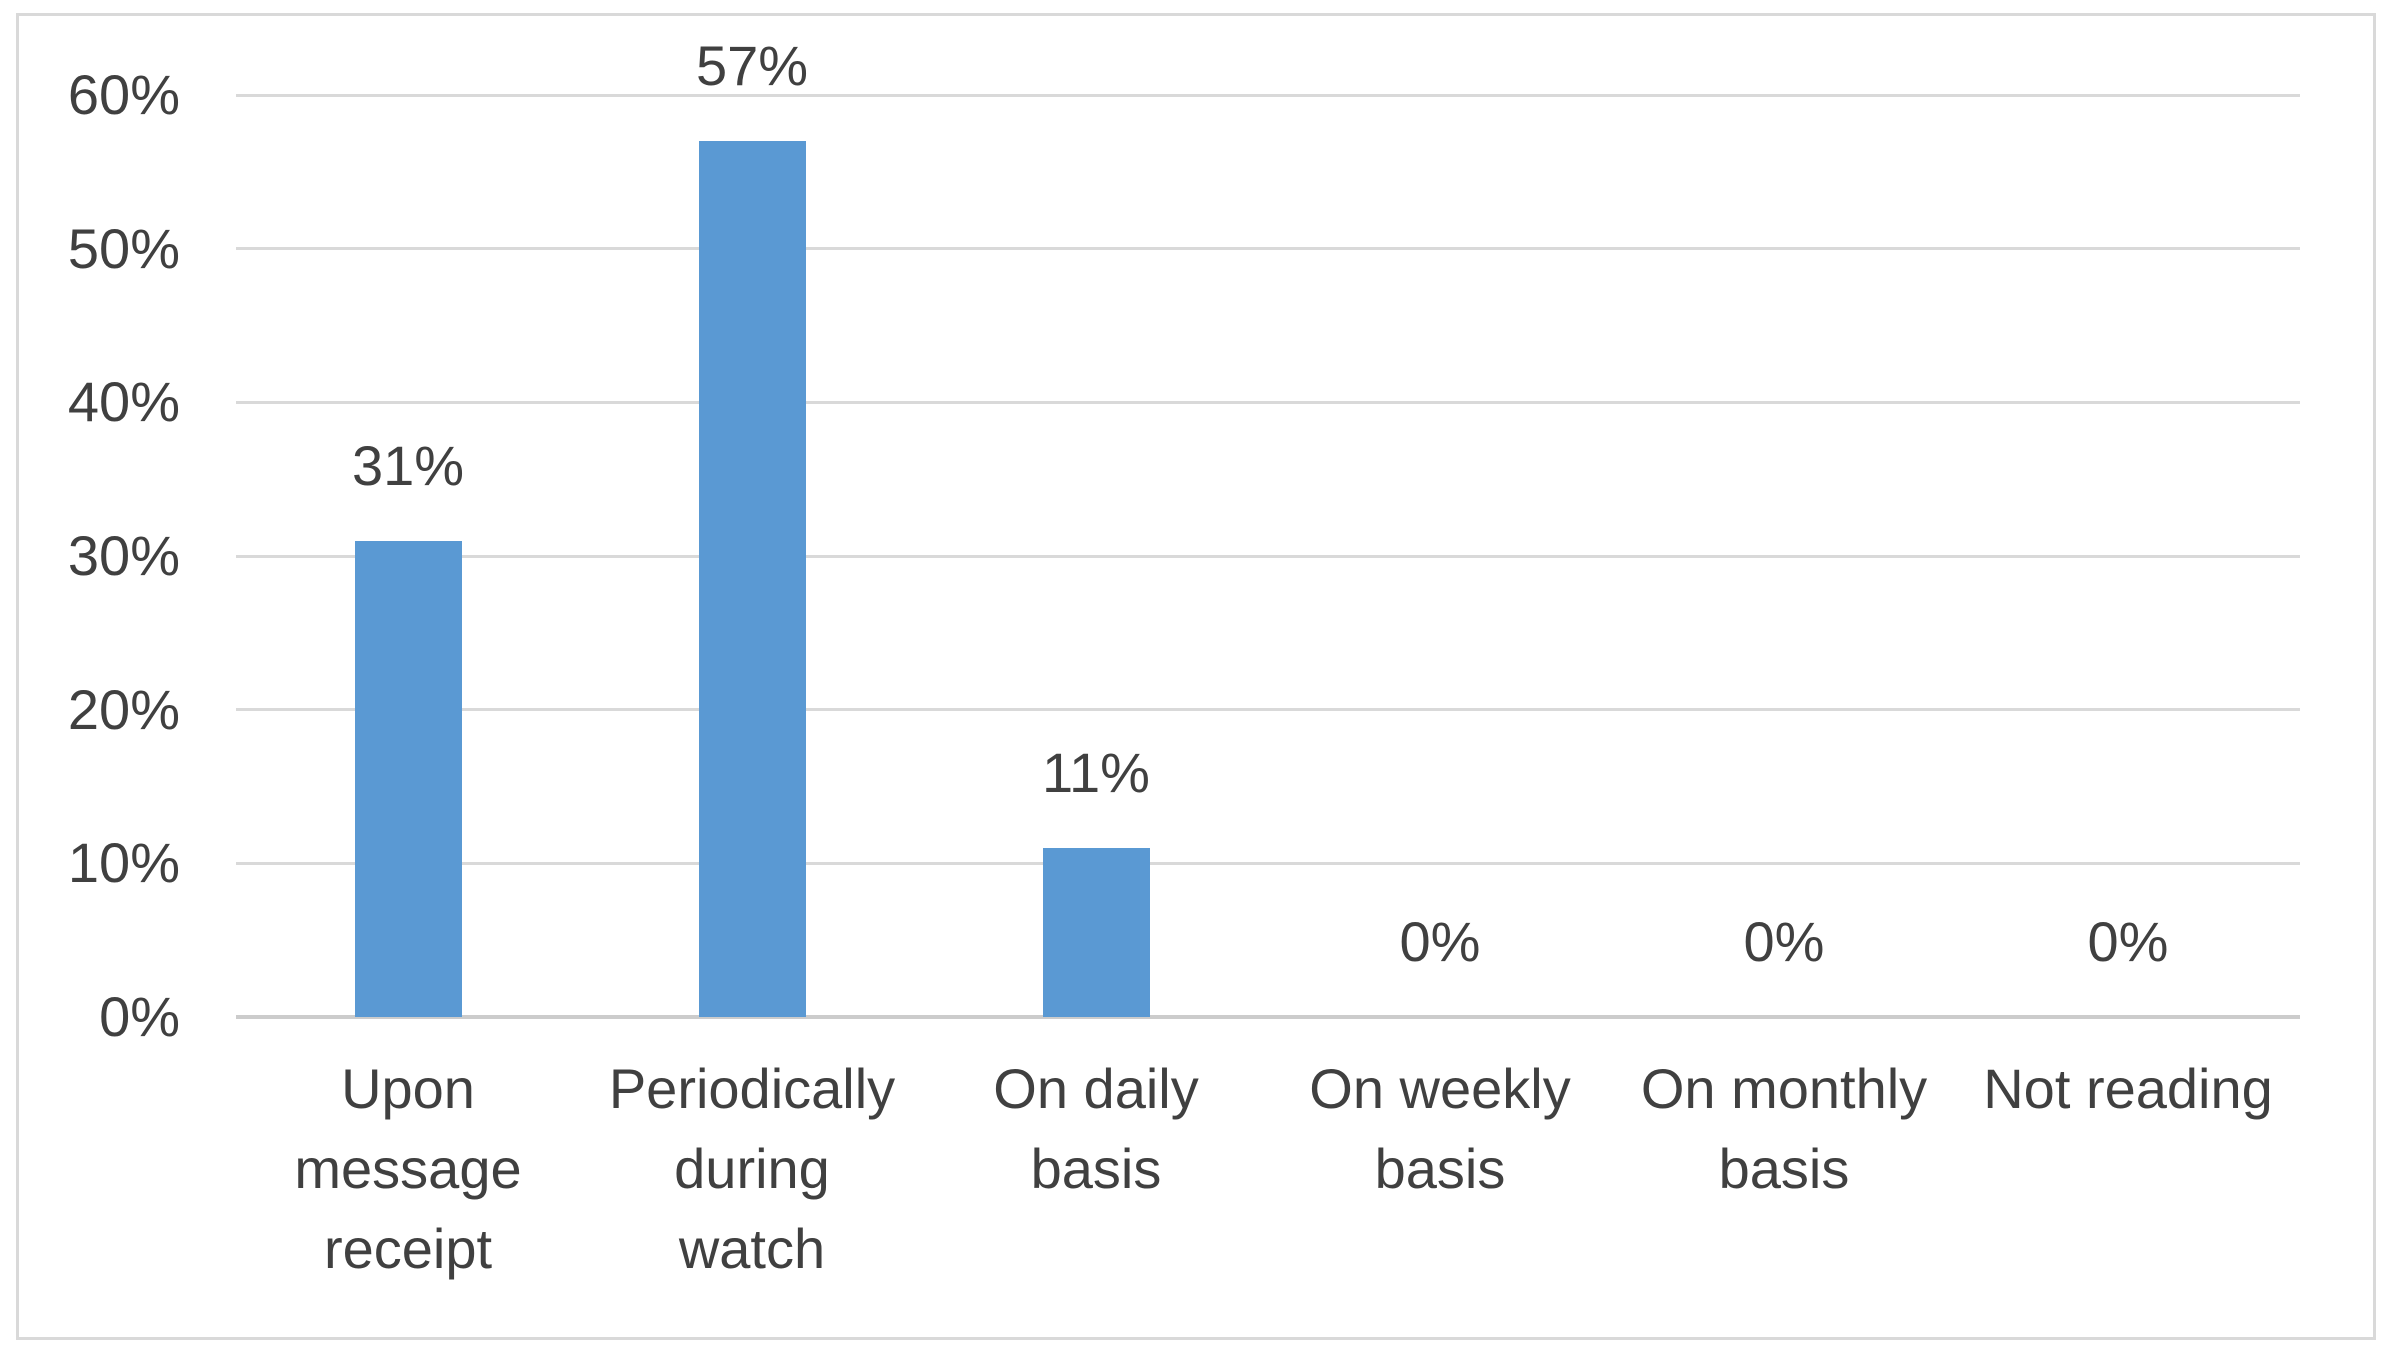 This screenshot has height=1361, width=2392. I want to click on y-tick-label-60: 60%, so click(123, 94).